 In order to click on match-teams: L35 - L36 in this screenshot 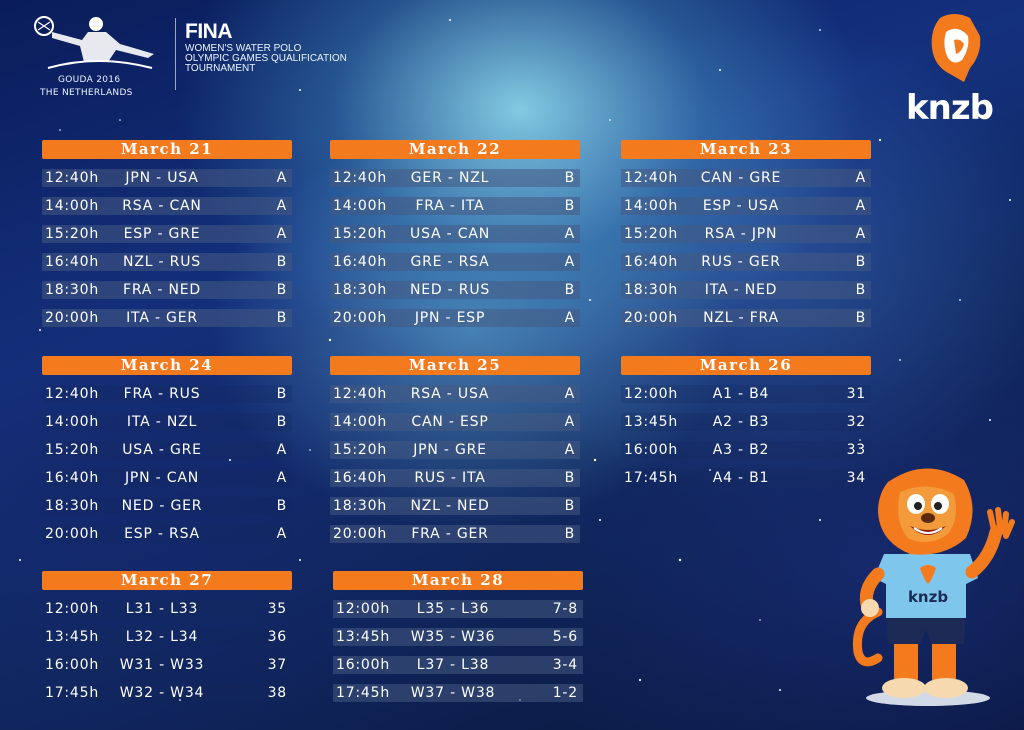, I will do `click(453, 609)`.